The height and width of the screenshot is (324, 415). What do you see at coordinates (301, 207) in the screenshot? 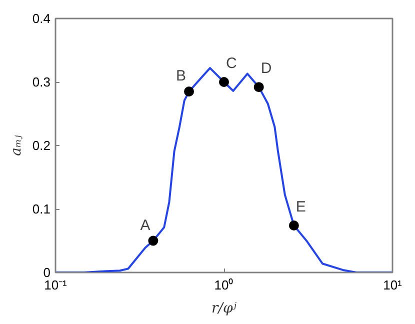
I see `annotation: E` at bounding box center [301, 207].